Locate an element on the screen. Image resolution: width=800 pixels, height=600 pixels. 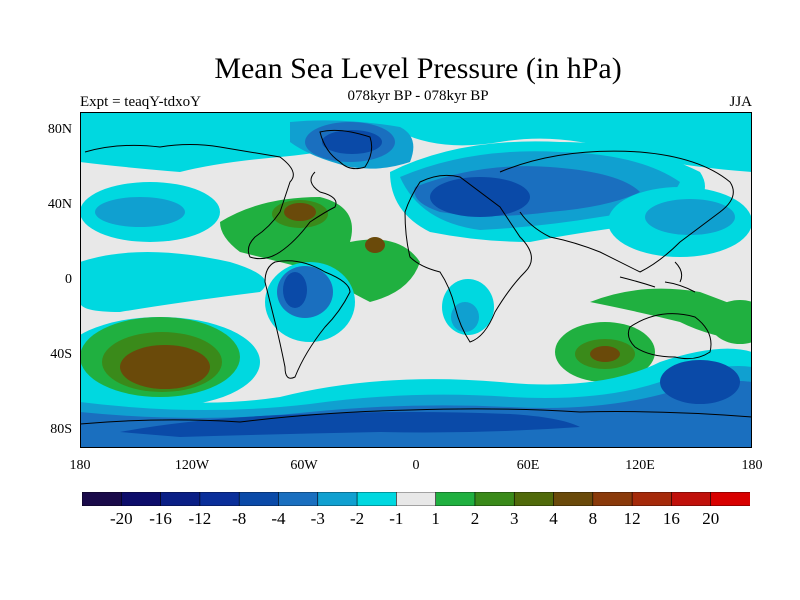
asia-coast is located at coordinates (616, 211).